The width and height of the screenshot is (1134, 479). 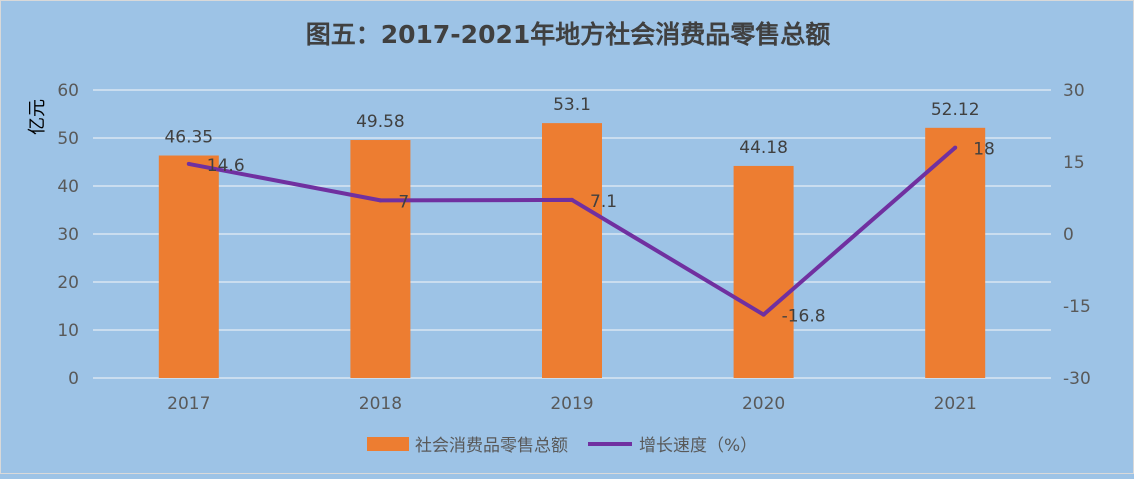 I want to click on x-tick-label: 2017, so click(x=188, y=404).